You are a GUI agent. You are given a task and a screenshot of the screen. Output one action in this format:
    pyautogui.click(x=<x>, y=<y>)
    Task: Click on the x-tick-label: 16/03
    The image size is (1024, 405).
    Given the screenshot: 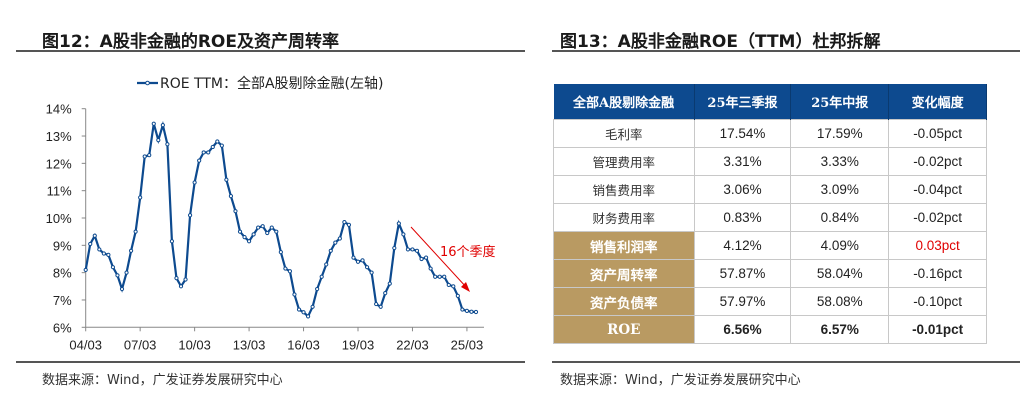 What is the action you would take?
    pyautogui.click(x=303, y=344)
    